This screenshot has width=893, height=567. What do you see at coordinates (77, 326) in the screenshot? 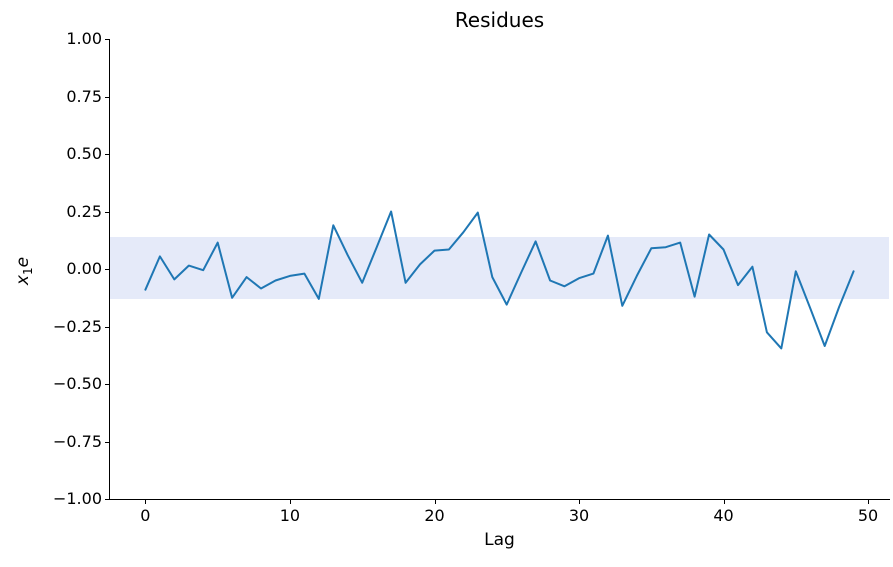
I see `y-tick-label: −0.25` at bounding box center [77, 326].